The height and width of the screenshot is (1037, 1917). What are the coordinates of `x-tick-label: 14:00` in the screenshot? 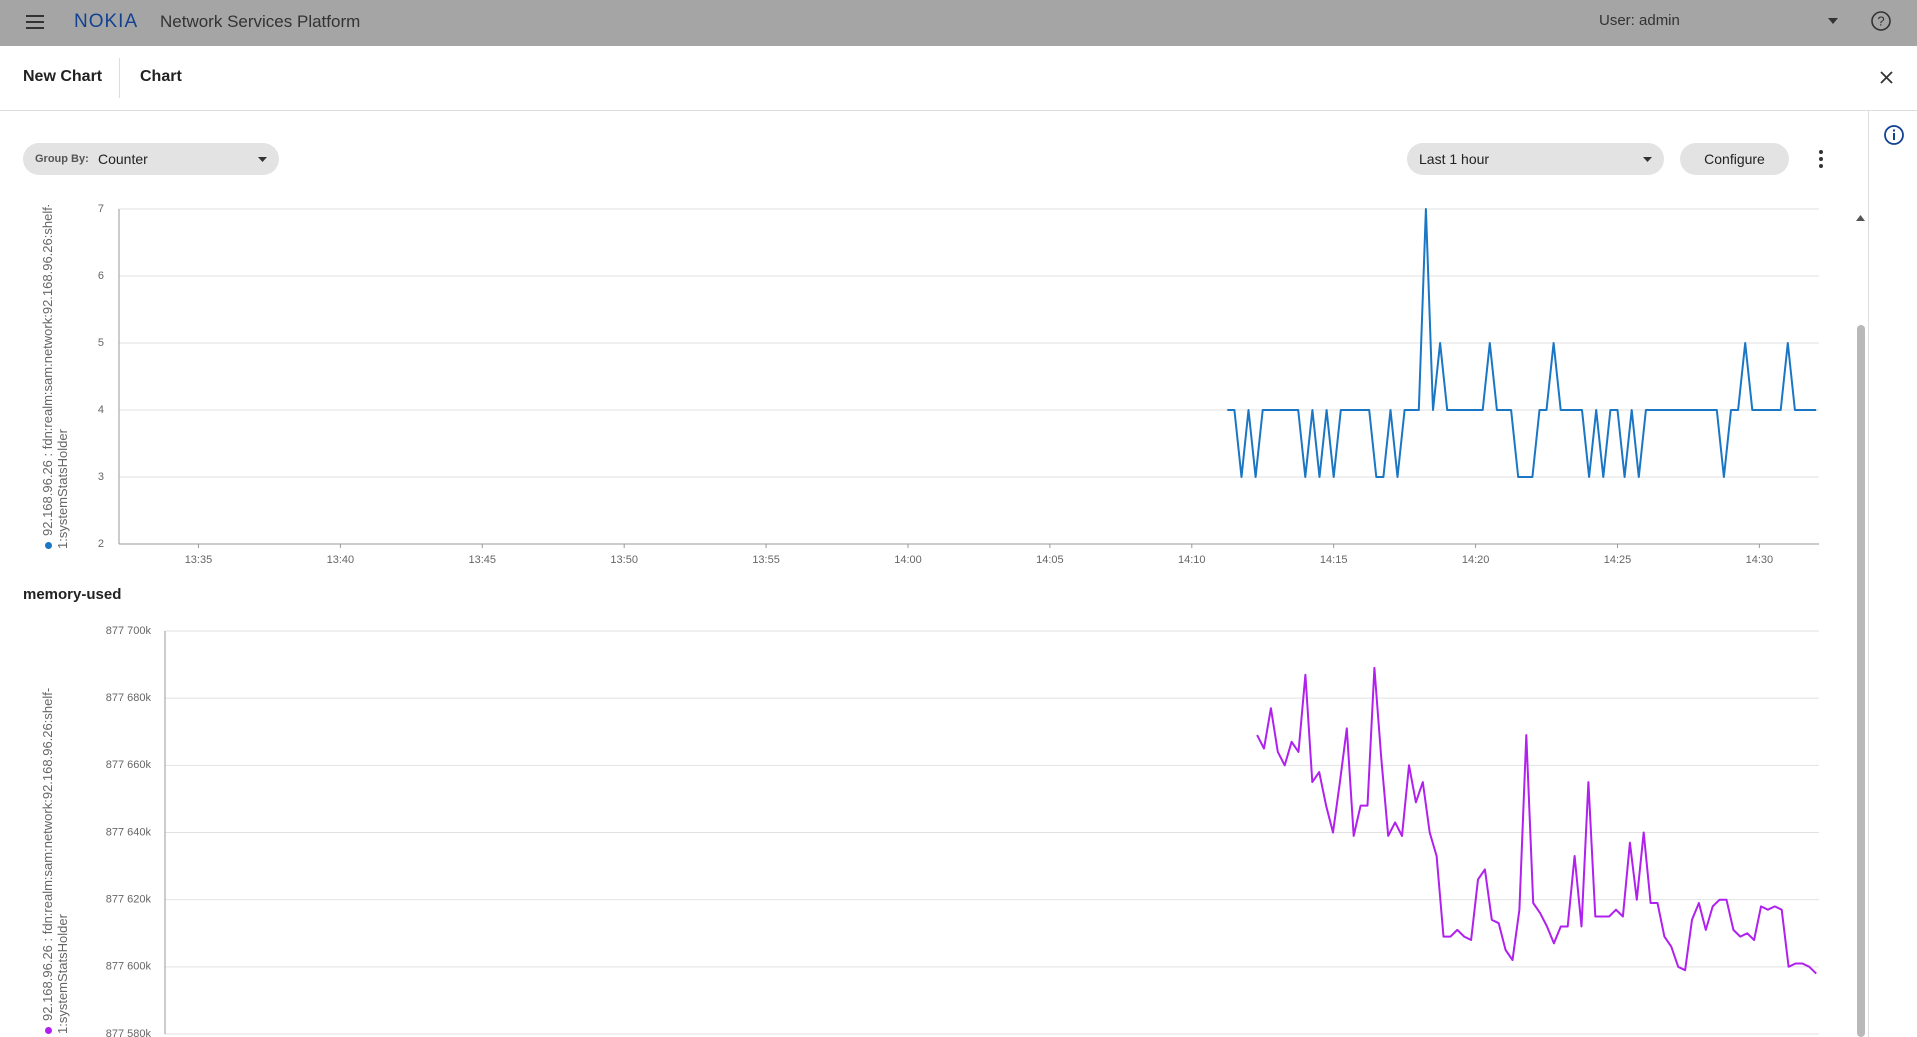 It's located at (908, 560).